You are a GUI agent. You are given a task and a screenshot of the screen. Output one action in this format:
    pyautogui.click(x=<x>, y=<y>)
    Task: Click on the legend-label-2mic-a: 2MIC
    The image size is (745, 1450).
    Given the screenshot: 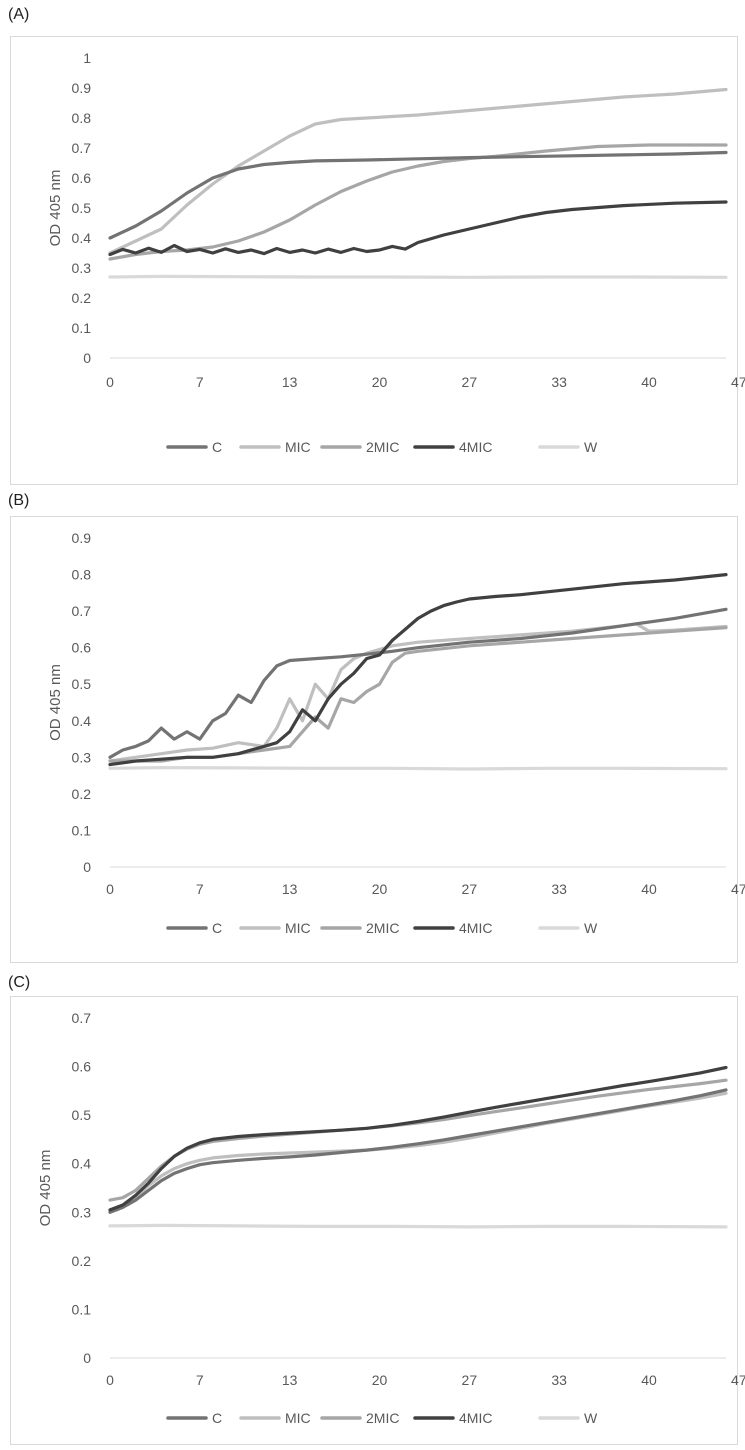 What is the action you would take?
    pyautogui.click(x=382, y=447)
    